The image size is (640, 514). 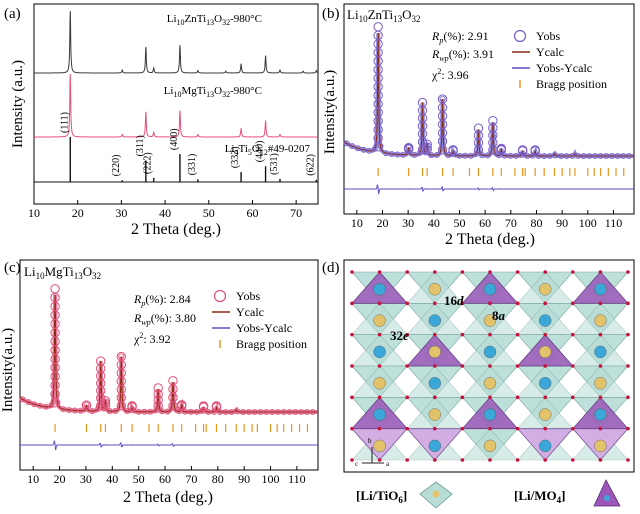 I want to click on hkl-label: (440), so click(x=260, y=152).